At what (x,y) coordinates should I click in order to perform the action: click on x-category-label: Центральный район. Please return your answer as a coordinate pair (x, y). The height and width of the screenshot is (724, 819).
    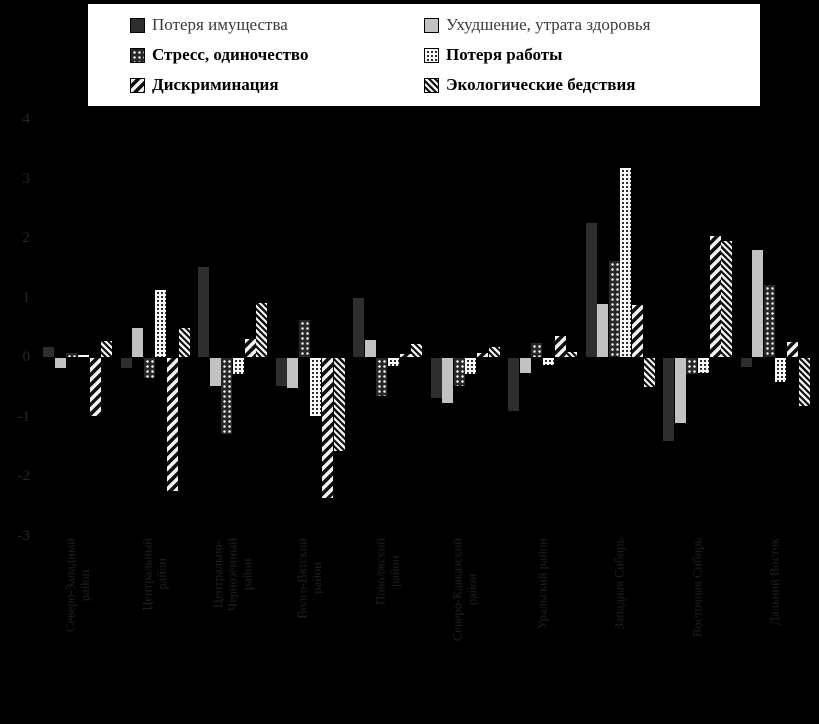
    Looking at the image, I should click on (154, 574).